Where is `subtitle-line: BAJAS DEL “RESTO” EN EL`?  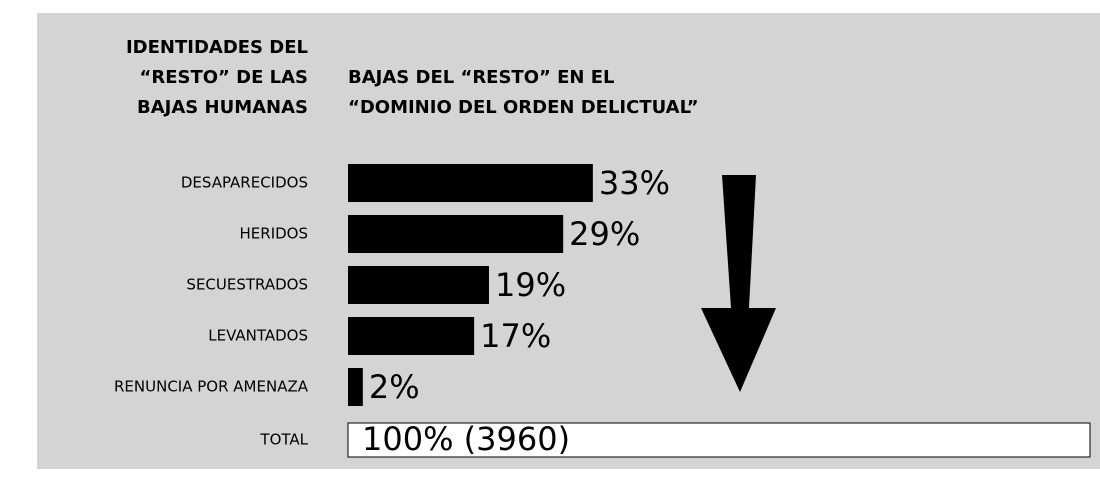 subtitle-line: BAJAS DEL “RESTO” EN EL is located at coordinates (481, 77).